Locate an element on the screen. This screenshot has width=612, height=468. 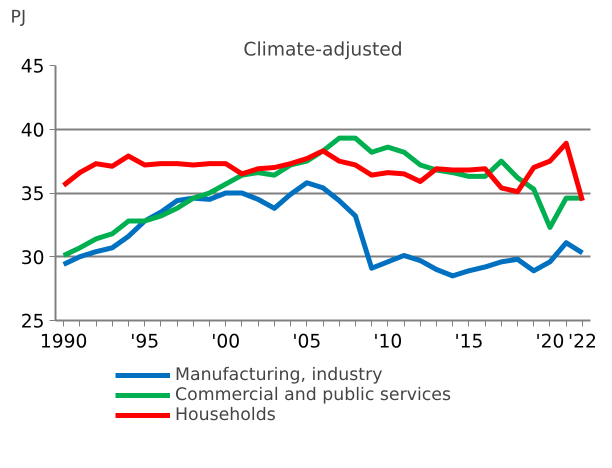
x-tick-label: '20 is located at coordinates (550, 342).